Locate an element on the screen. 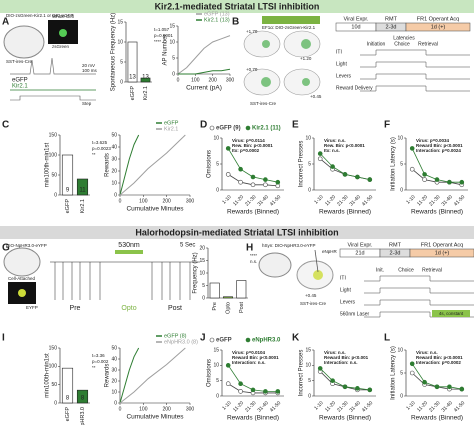 The height and width of the screenshot is (425, 474). stat: **** is located at coordinates (157, 41).